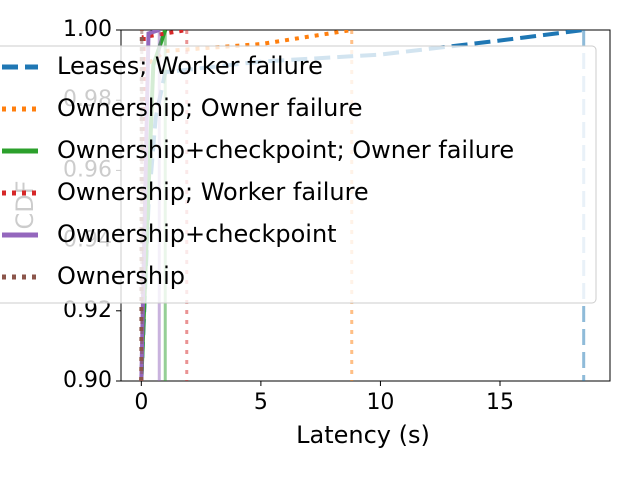 The width and height of the screenshot is (640, 480). What do you see at coordinates (285, 150) in the screenshot?
I see `legend-label: Ownership+checkpoint; Owner failure` at bounding box center [285, 150].